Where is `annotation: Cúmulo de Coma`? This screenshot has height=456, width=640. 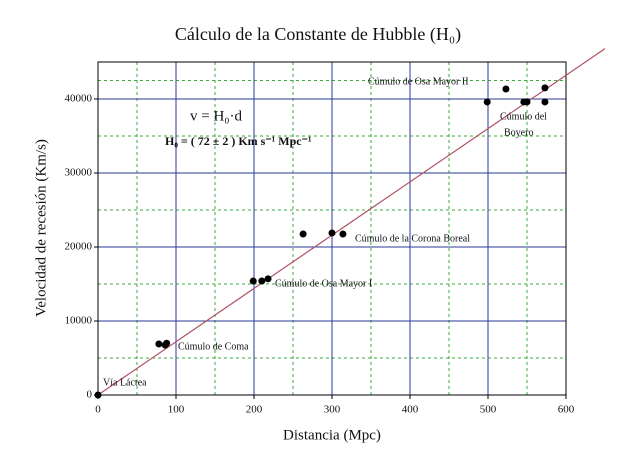
annotation: Cúmulo de Coma is located at coordinates (213, 346).